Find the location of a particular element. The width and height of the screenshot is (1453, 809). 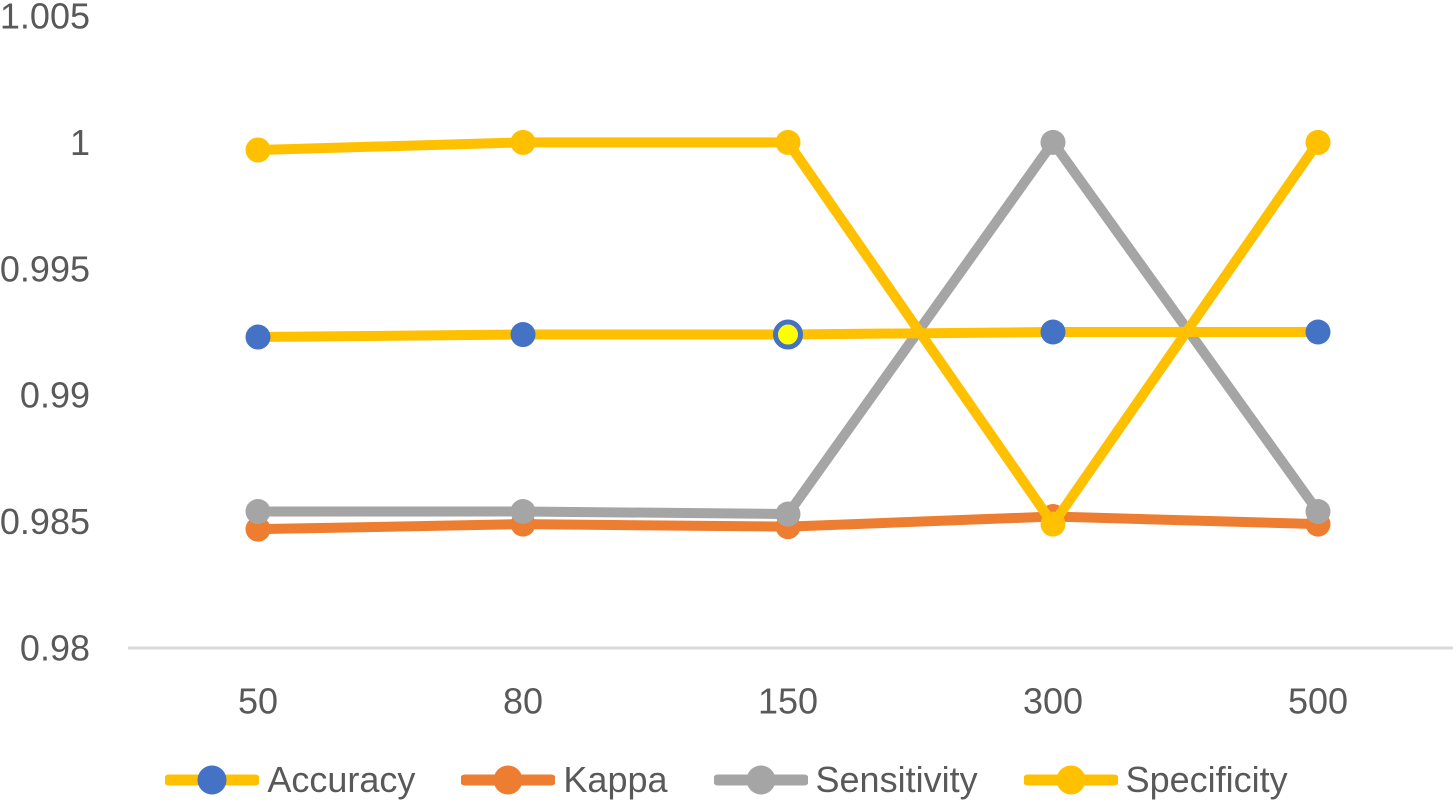

legend-marker-accuracy-icon is located at coordinates (212, 780).